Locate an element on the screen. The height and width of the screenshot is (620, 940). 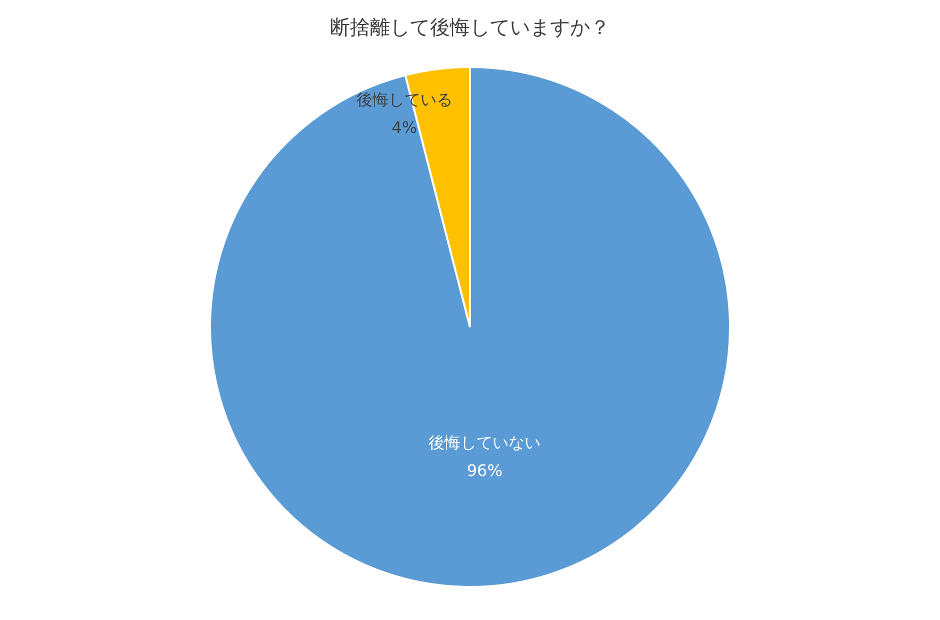
slice-label: 後悔している is located at coordinates (404, 99).